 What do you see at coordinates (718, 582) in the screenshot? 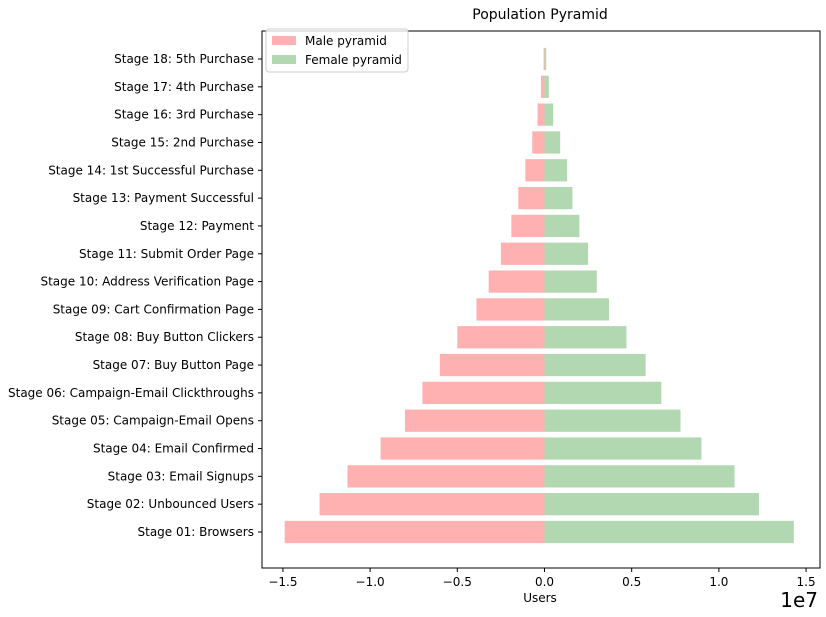
I see `x-tick-label: 1.0` at bounding box center [718, 582].